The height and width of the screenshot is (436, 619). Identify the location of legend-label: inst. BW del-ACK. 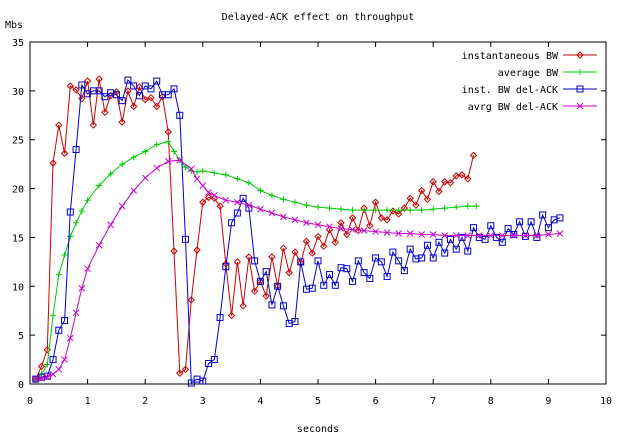
(510, 90).